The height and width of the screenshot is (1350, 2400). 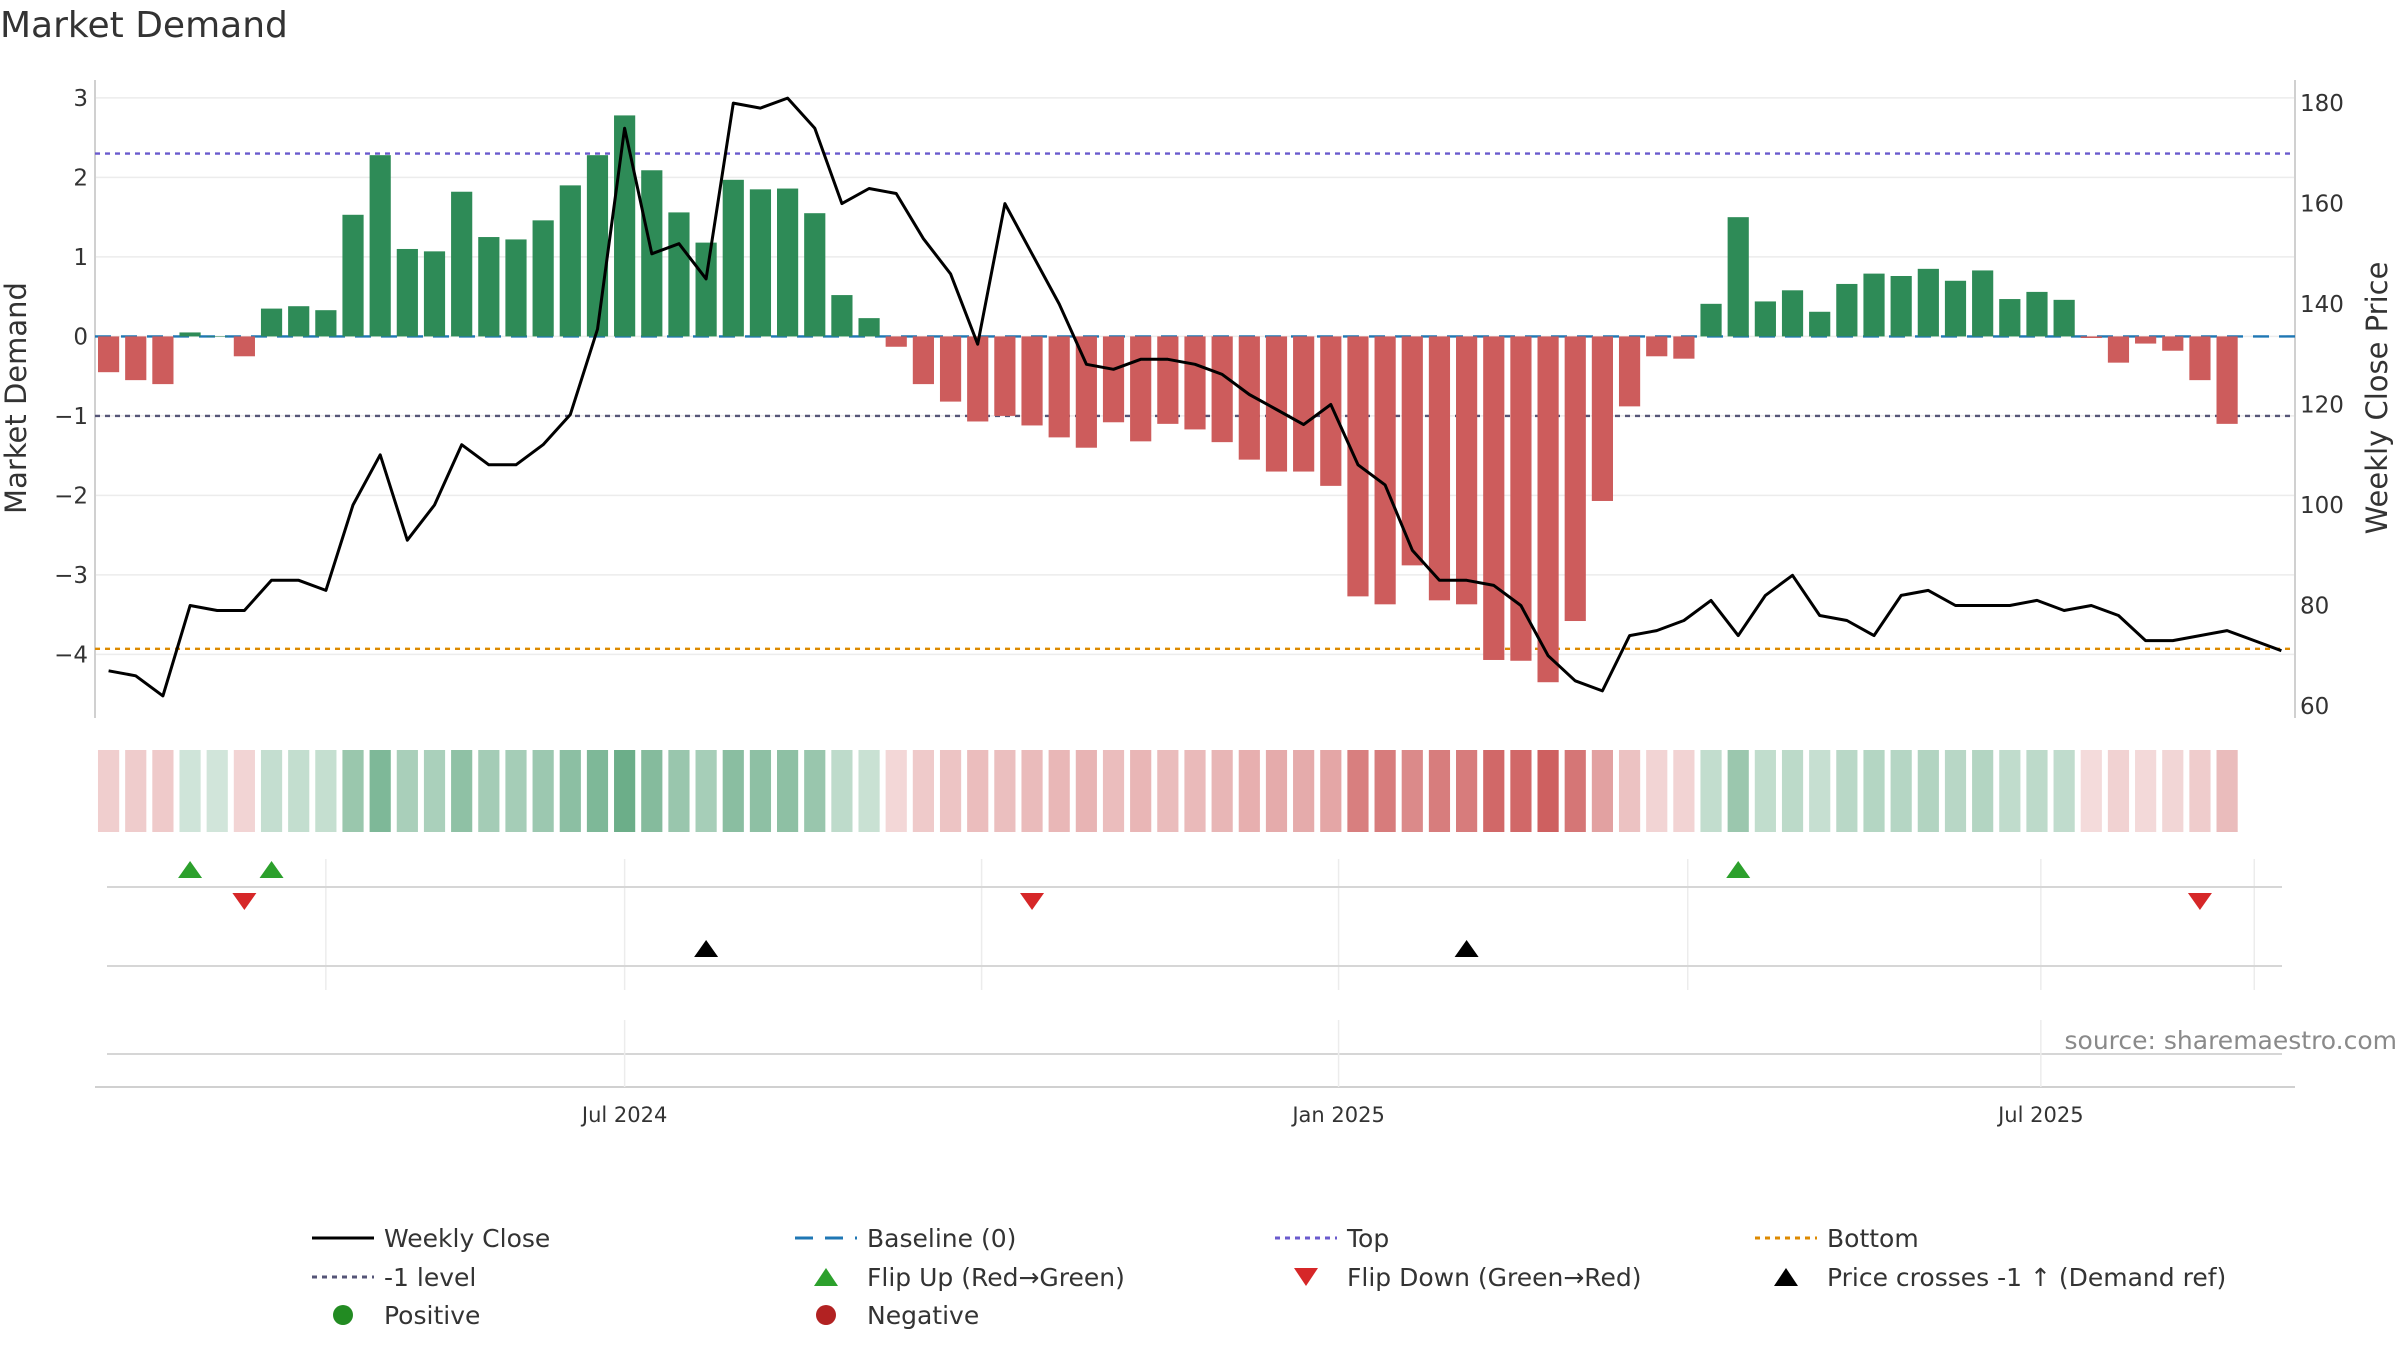 What do you see at coordinates (71, 496) in the screenshot?
I see `y-left-tick-label: −2` at bounding box center [71, 496].